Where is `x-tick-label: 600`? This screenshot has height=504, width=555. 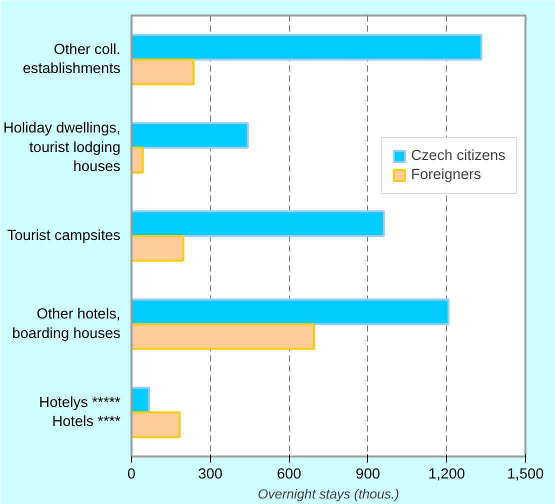
x-tick-label: 600 is located at coordinates (289, 474).